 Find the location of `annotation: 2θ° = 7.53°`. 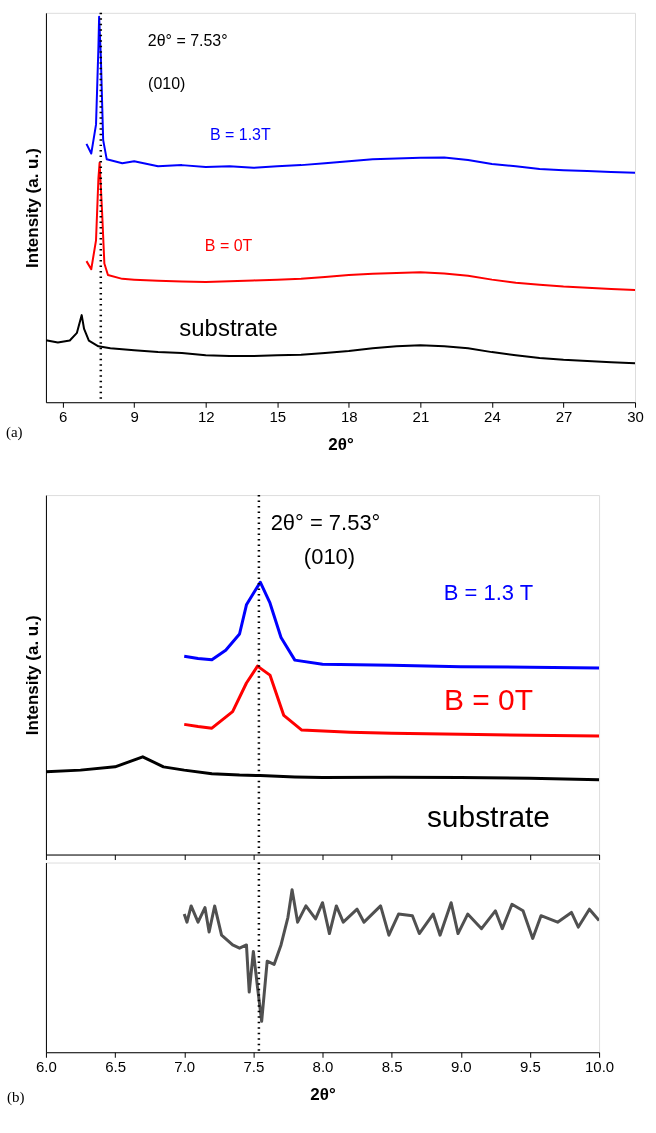

annotation: 2θ° = 7.53° is located at coordinates (187, 40).